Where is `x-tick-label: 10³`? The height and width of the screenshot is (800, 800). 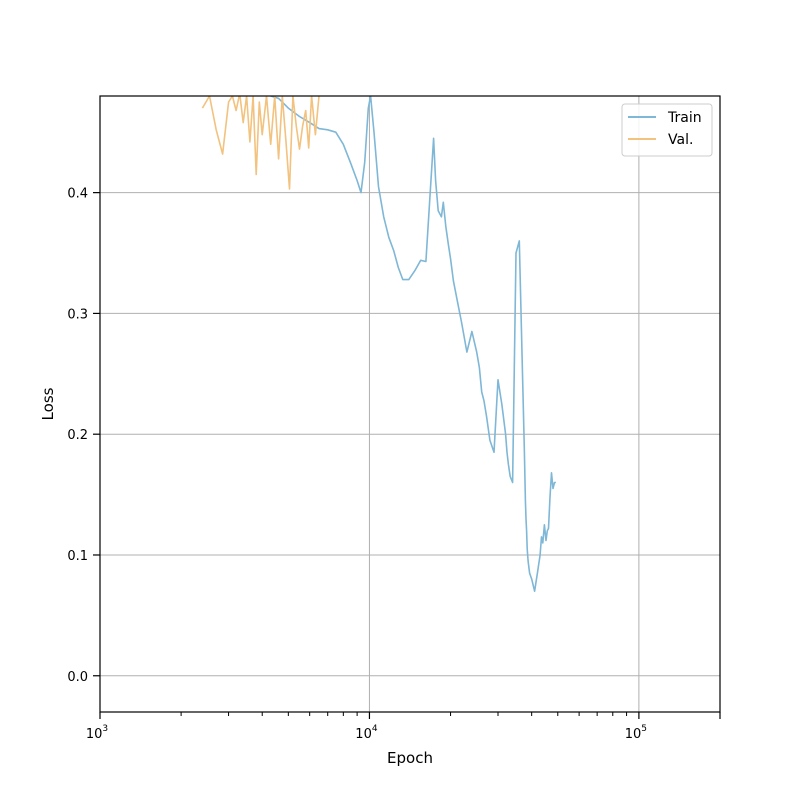
x-tick-label: 10³ is located at coordinates (97, 733).